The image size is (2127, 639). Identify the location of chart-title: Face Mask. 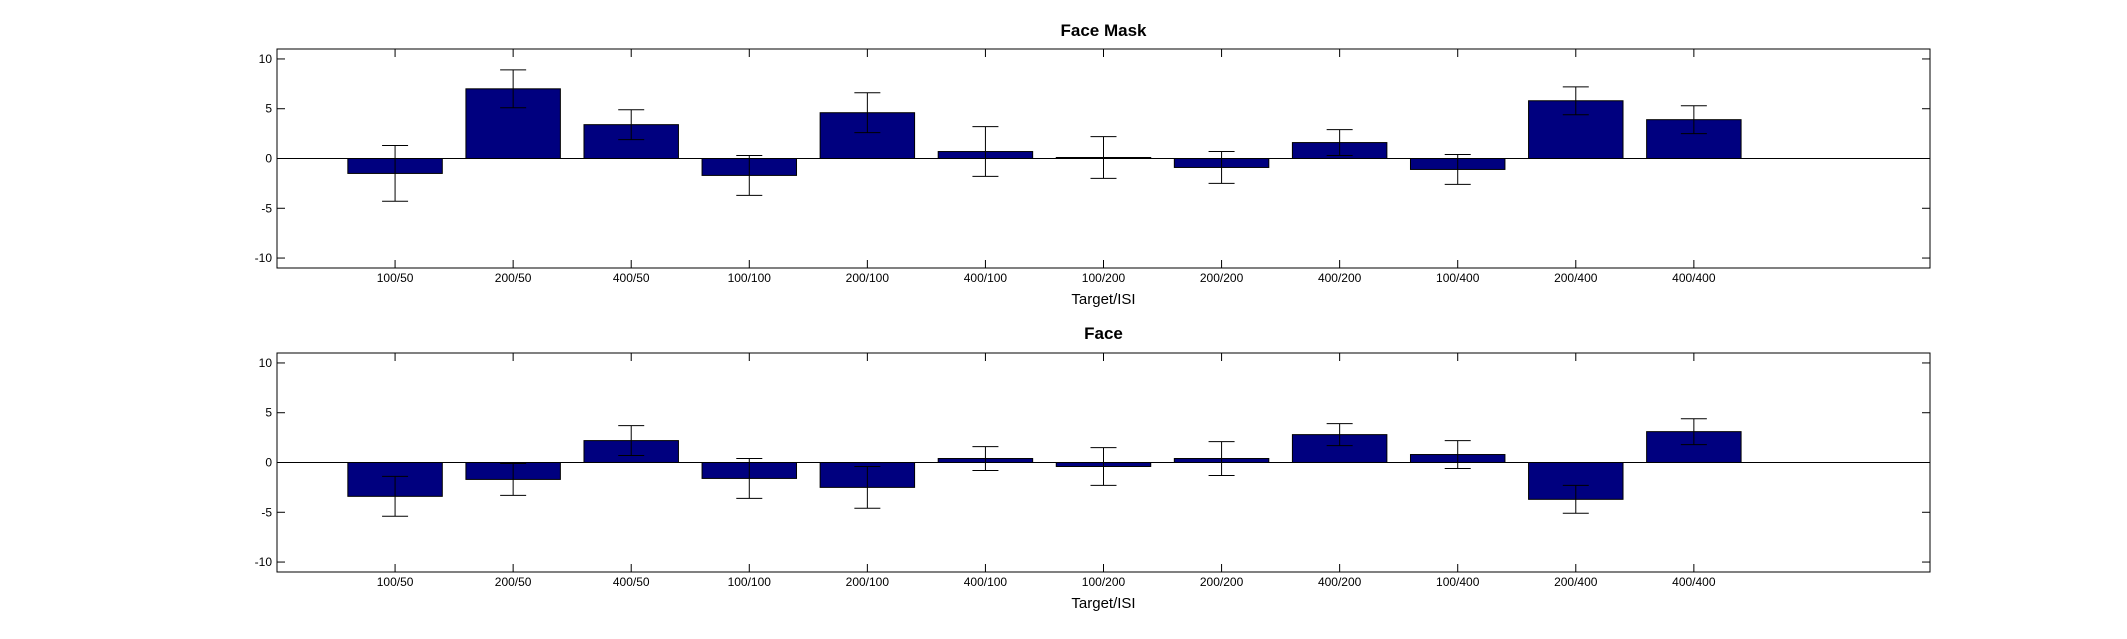
(1104, 30).